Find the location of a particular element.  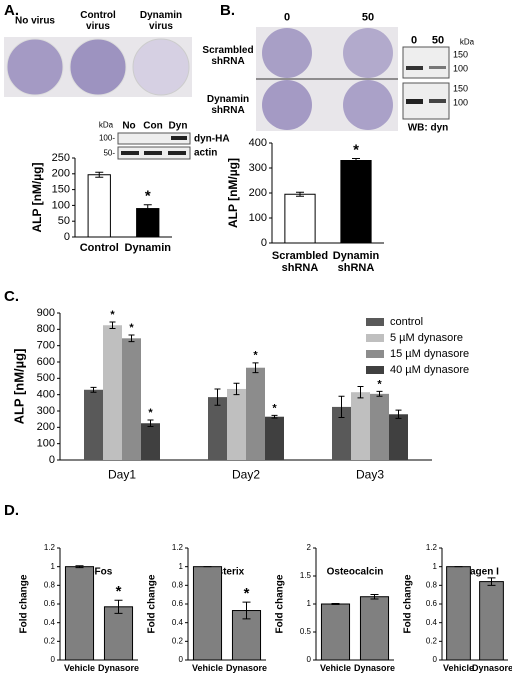

lane-label: 50 is located at coordinates (438, 40).